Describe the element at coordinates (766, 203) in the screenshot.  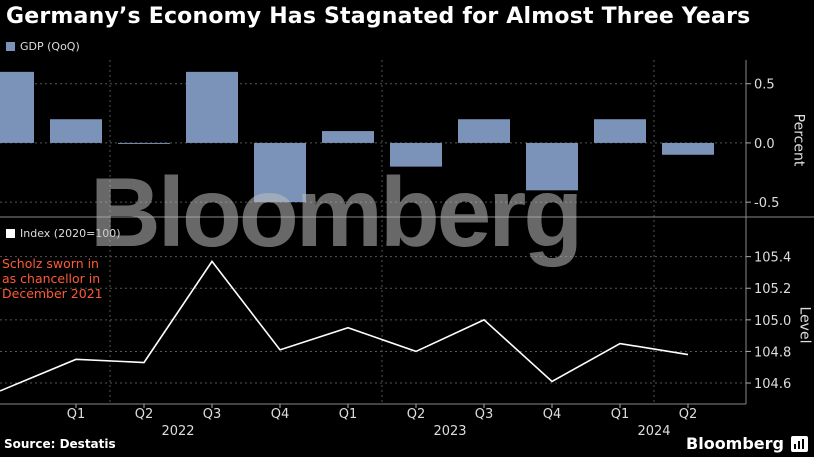
I see `gdp-ytick-label: -0.5` at that location.